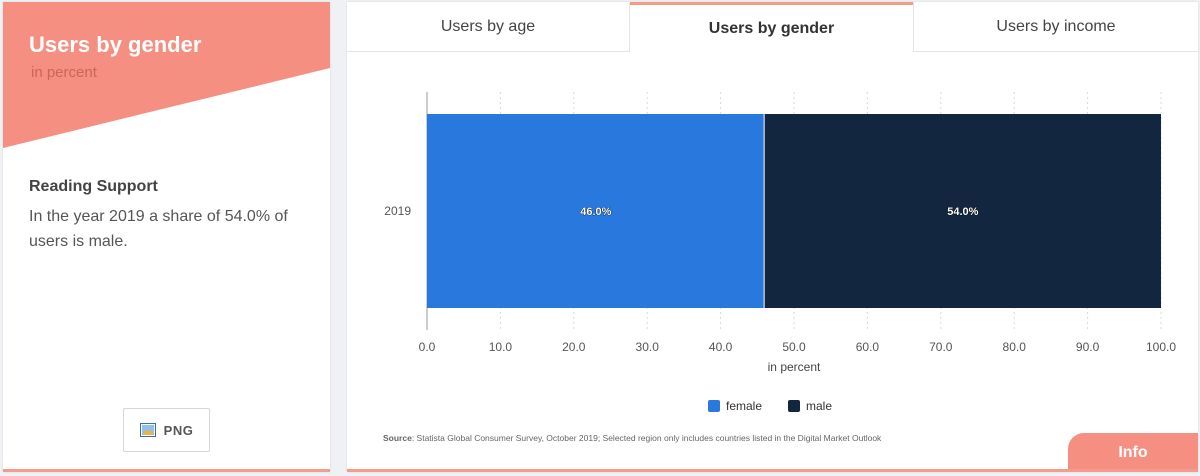 The width and height of the screenshot is (1200, 476). What do you see at coordinates (648, 347) in the screenshot?
I see `x-tick-label: 30.0` at bounding box center [648, 347].